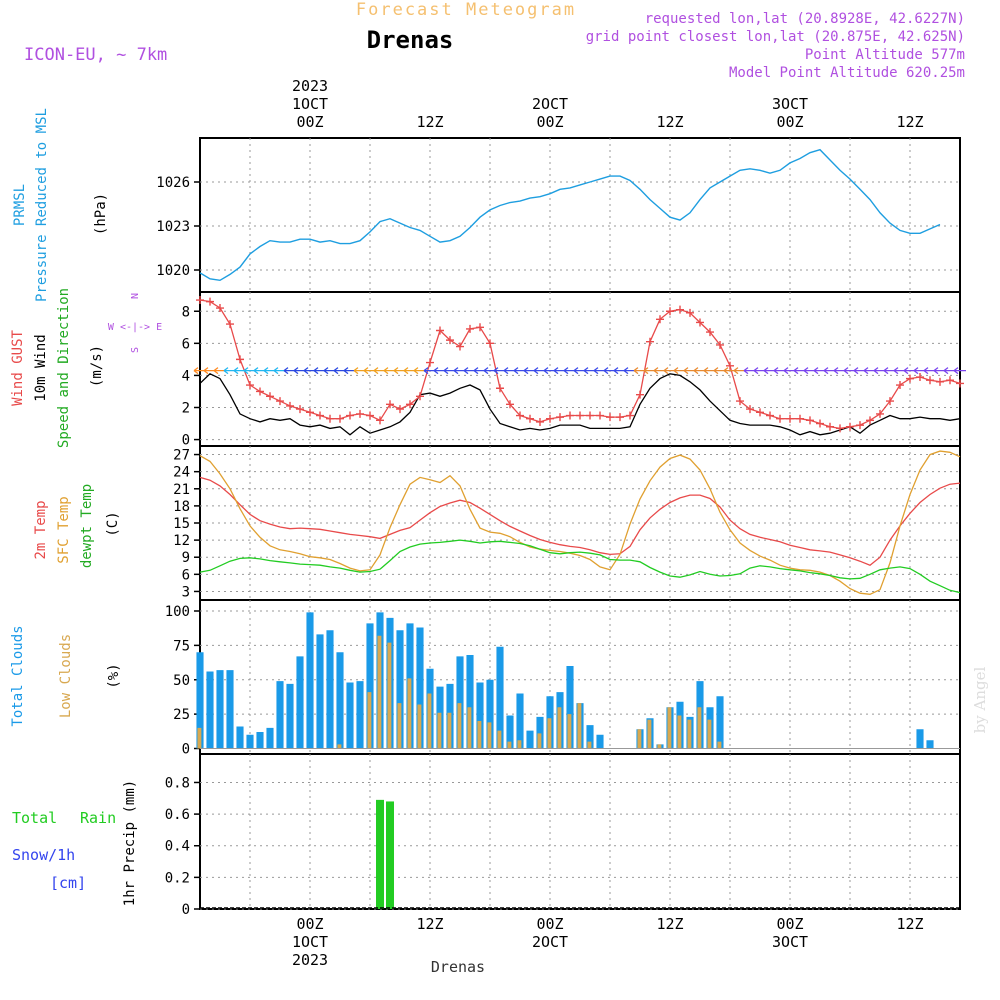  Describe the element at coordinates (310, 104) in the screenshot. I see `top-time-label: 1OCT` at that location.